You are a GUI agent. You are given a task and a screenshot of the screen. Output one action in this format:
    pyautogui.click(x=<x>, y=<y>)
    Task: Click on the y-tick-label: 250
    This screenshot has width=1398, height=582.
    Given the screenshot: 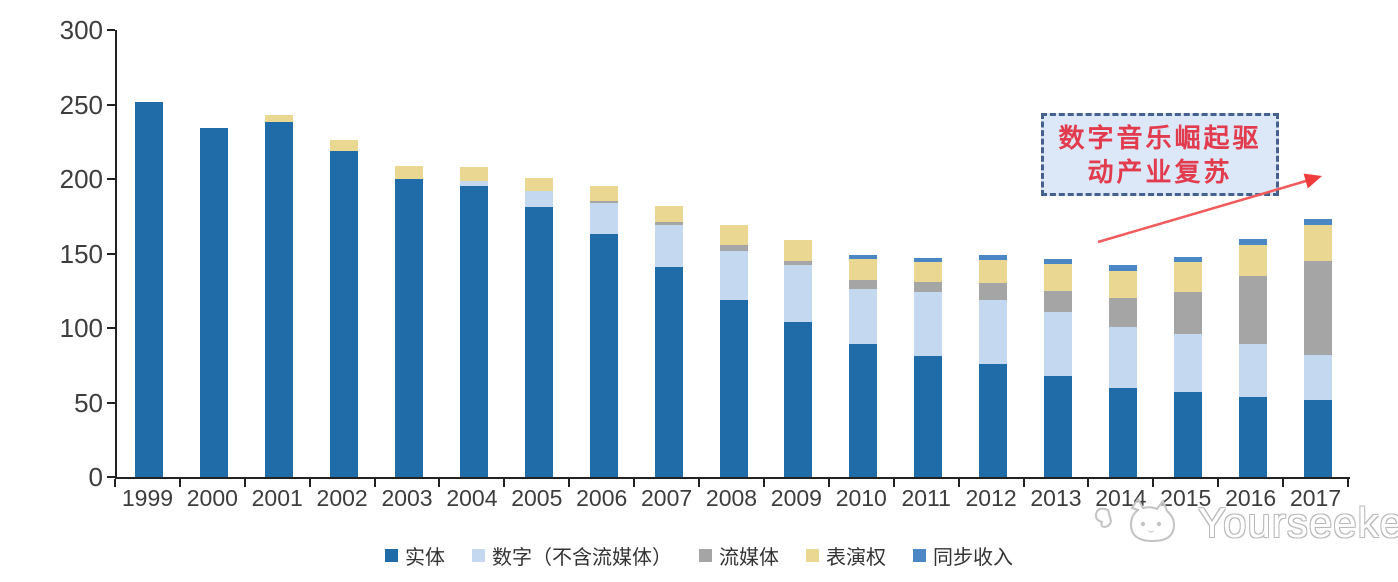 What is the action you would take?
    pyautogui.click(x=81, y=104)
    